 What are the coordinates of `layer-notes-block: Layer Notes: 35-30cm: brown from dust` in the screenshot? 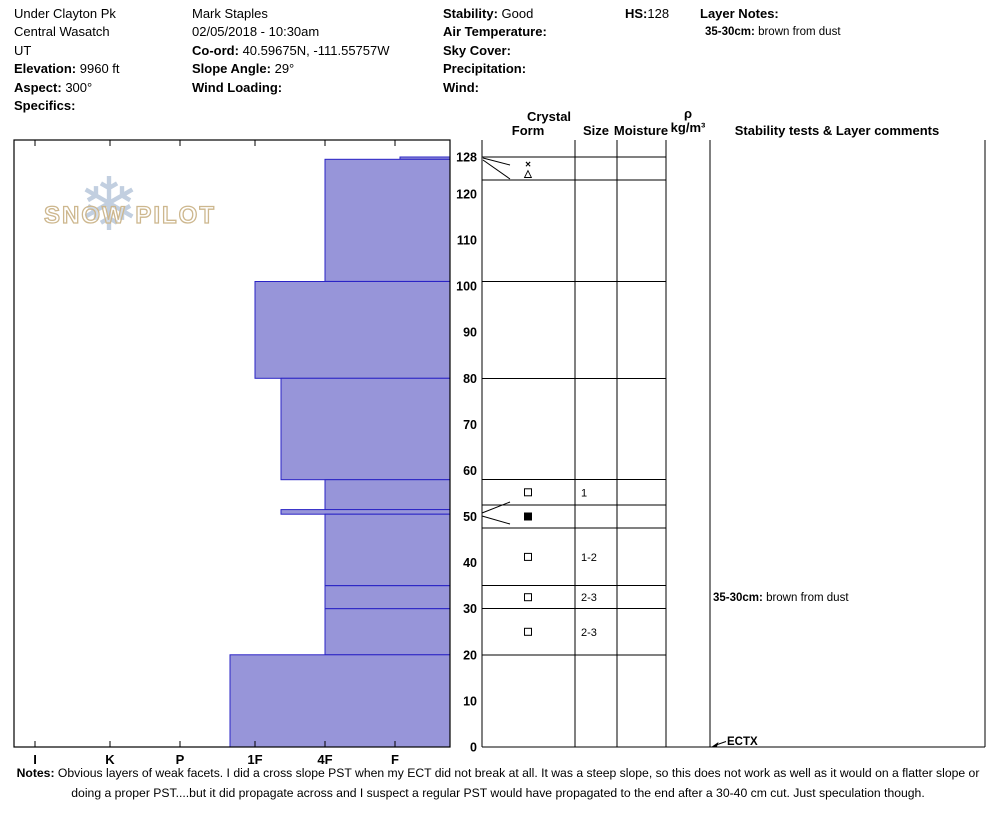 It's located at (770, 23).